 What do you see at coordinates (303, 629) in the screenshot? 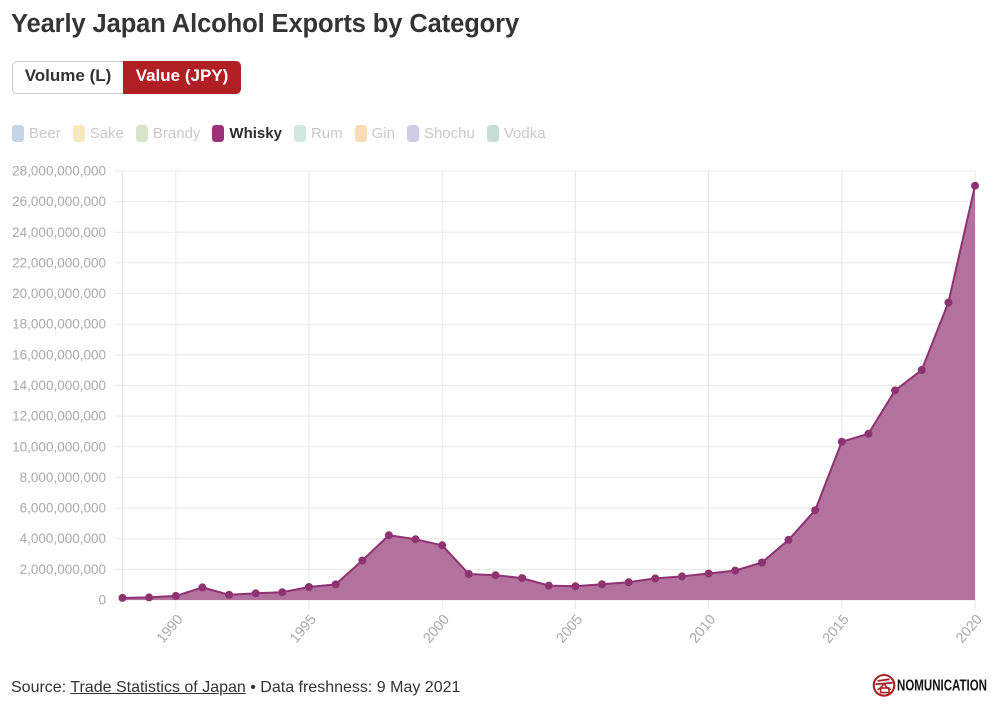
I see `svg-text: 1995` at bounding box center [303, 629].